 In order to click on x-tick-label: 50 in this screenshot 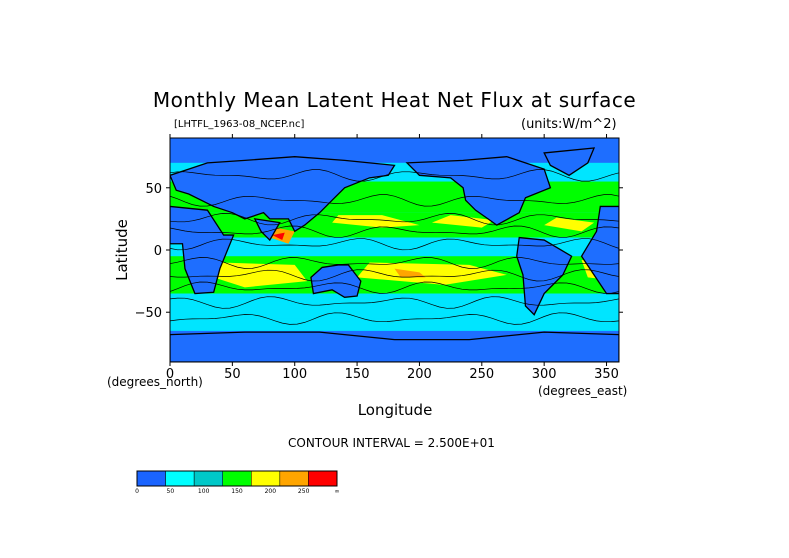, I will do `click(232, 374)`.